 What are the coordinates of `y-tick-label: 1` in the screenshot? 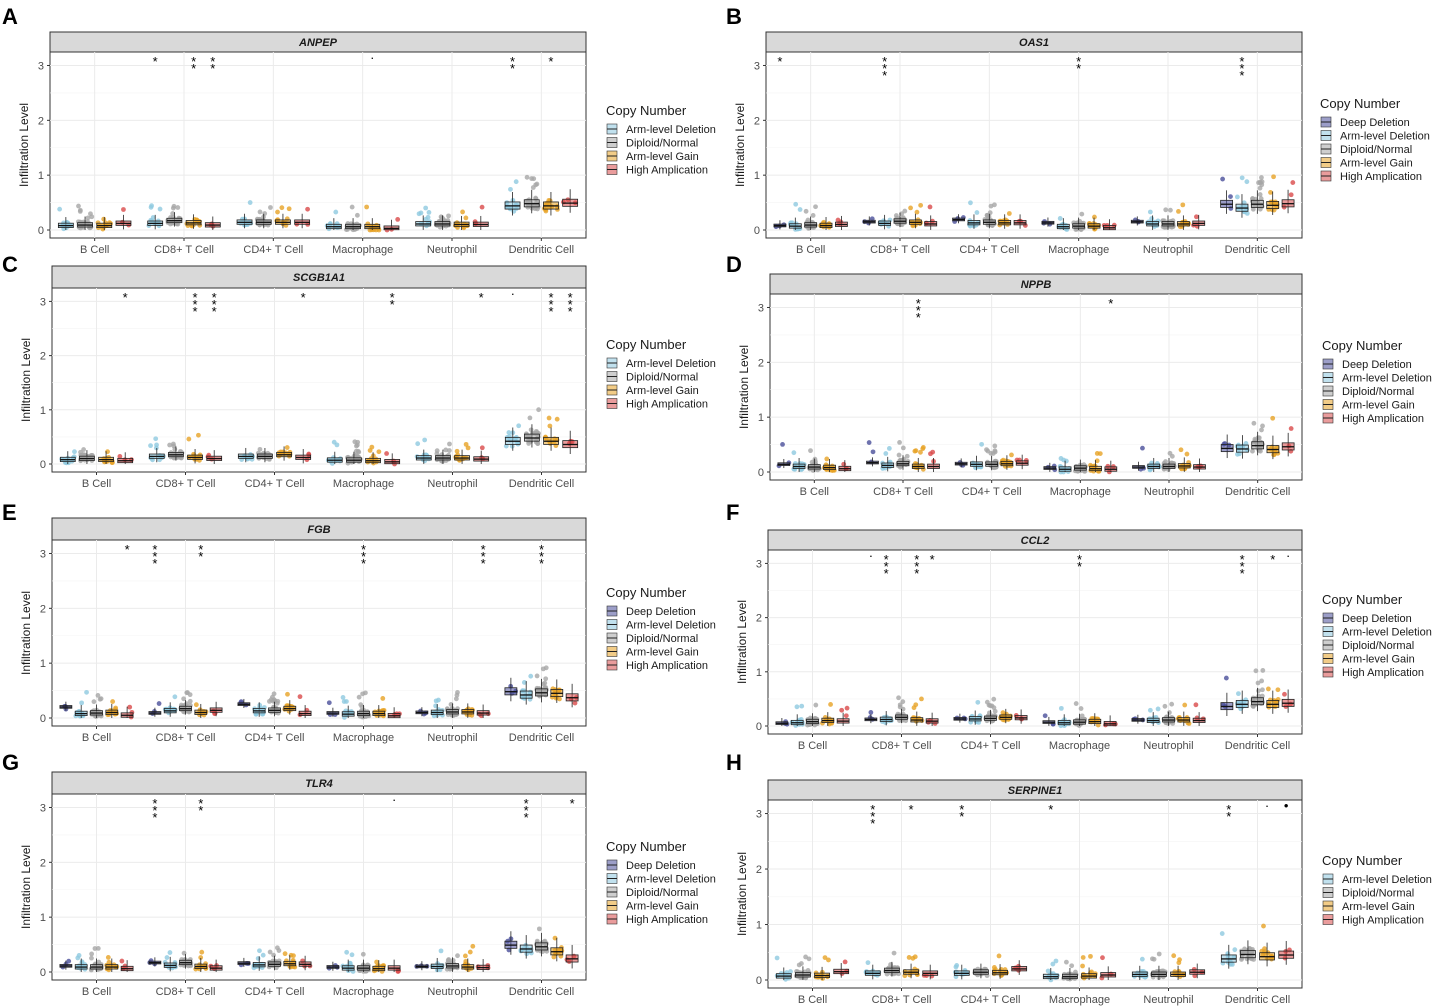 It's located at (759, 926).